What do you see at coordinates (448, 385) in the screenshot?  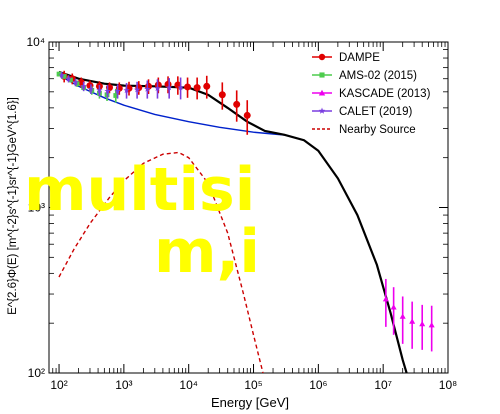 I see `x-tick-label: 10⁸` at bounding box center [448, 385].